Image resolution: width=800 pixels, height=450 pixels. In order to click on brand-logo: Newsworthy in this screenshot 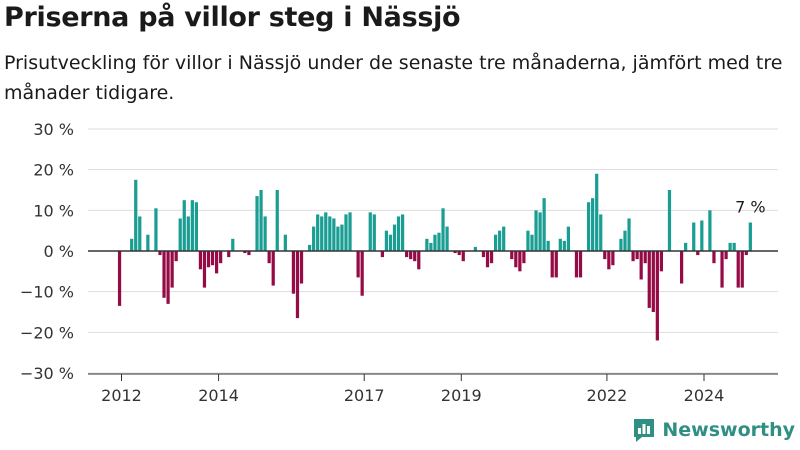, I will do `click(713, 430)`.